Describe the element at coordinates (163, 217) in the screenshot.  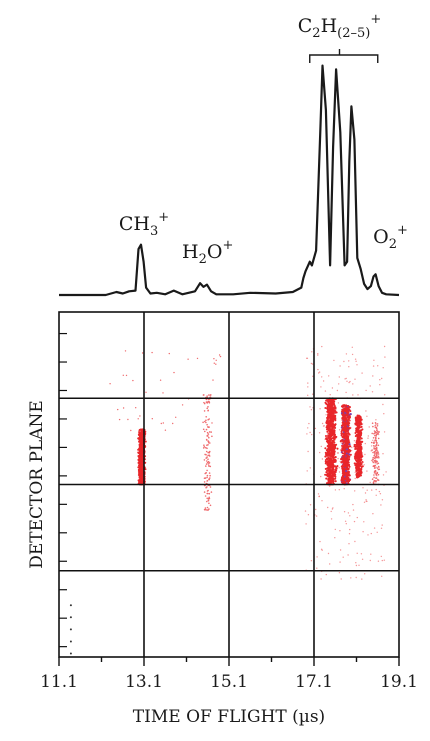
I see `peak-label-part: +` at that location.